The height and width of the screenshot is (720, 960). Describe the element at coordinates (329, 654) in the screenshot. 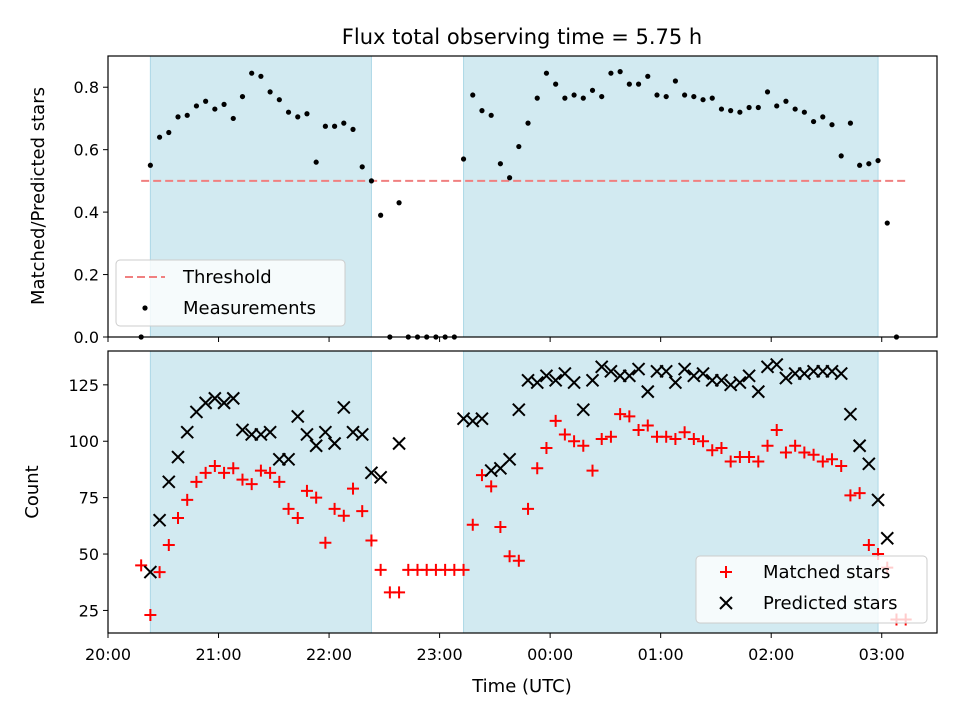

I see `x-tick-label: 22:00` at that location.